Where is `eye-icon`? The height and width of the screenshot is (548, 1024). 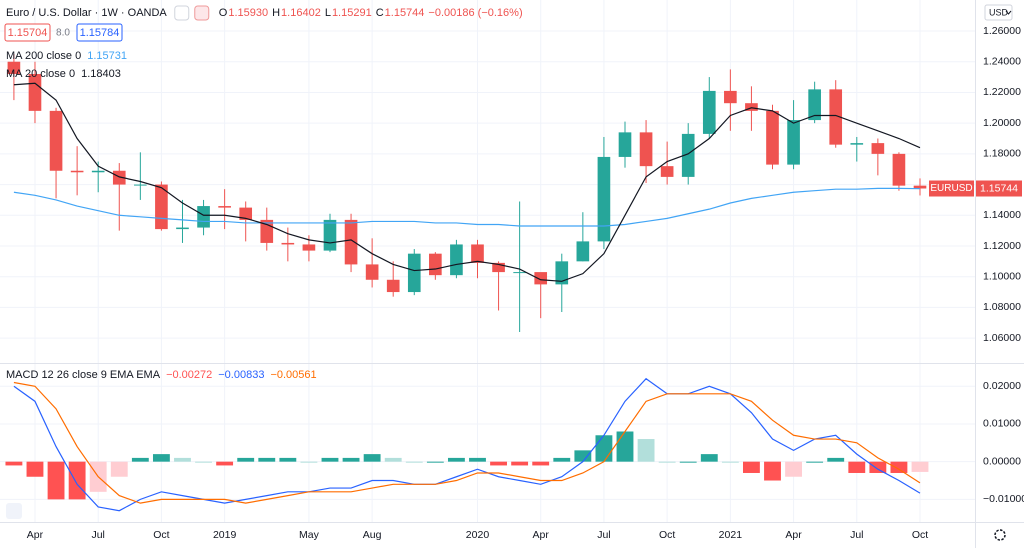
eye-icon is located at coordinates (182, 13).